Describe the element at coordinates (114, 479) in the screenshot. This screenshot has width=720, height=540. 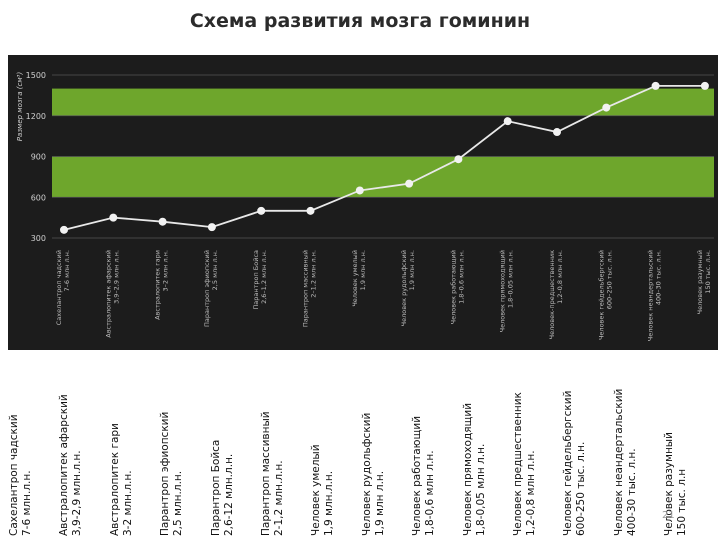
I see `category-name: Австралопитек гари` at that location.